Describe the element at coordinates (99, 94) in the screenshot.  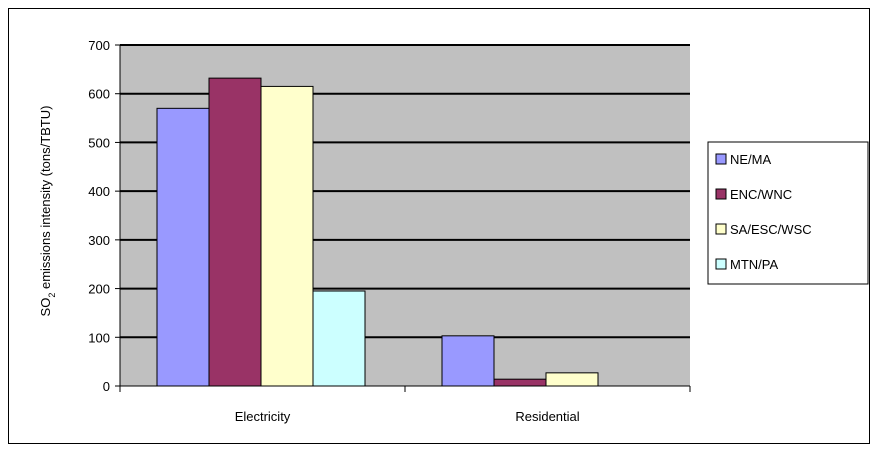
I see `y-tick-label: 600` at that location.